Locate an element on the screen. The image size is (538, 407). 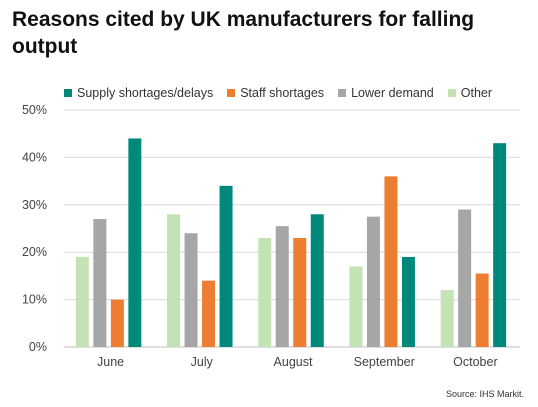
bar-supply-shortages-delays-october is located at coordinates (500, 245).